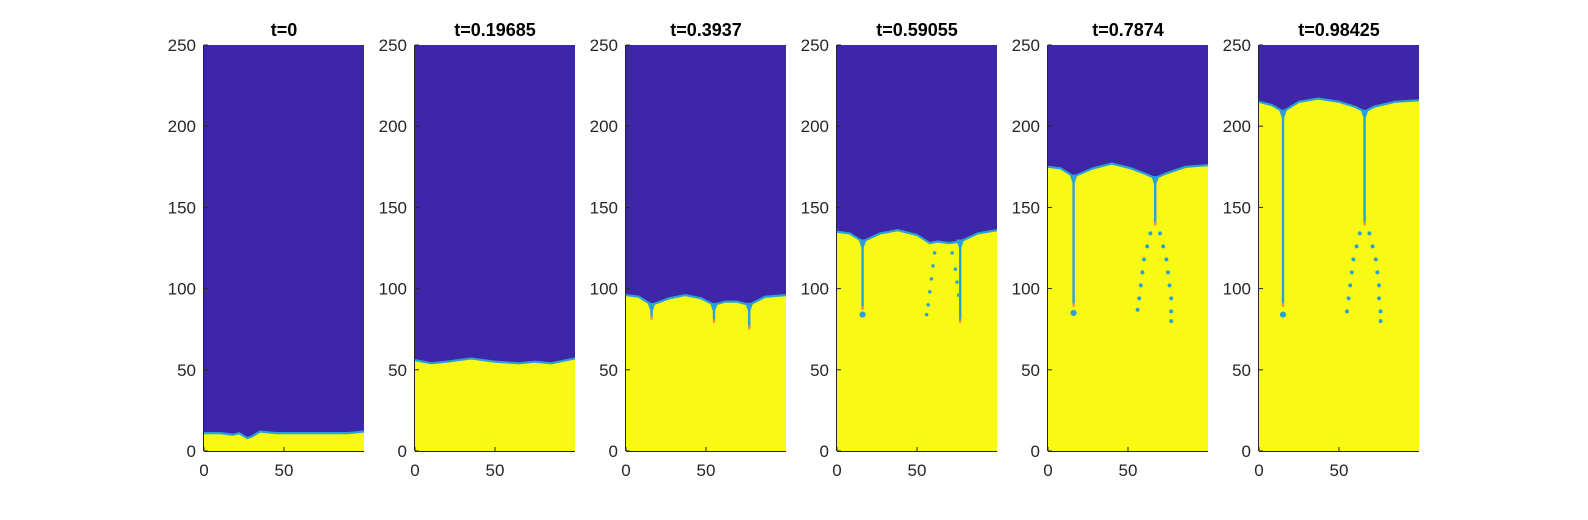 Image resolution: width=1588 pixels, height=520 pixels. What do you see at coordinates (706, 30) in the screenshot?
I see `panel-title: t=0.3937` at bounding box center [706, 30].